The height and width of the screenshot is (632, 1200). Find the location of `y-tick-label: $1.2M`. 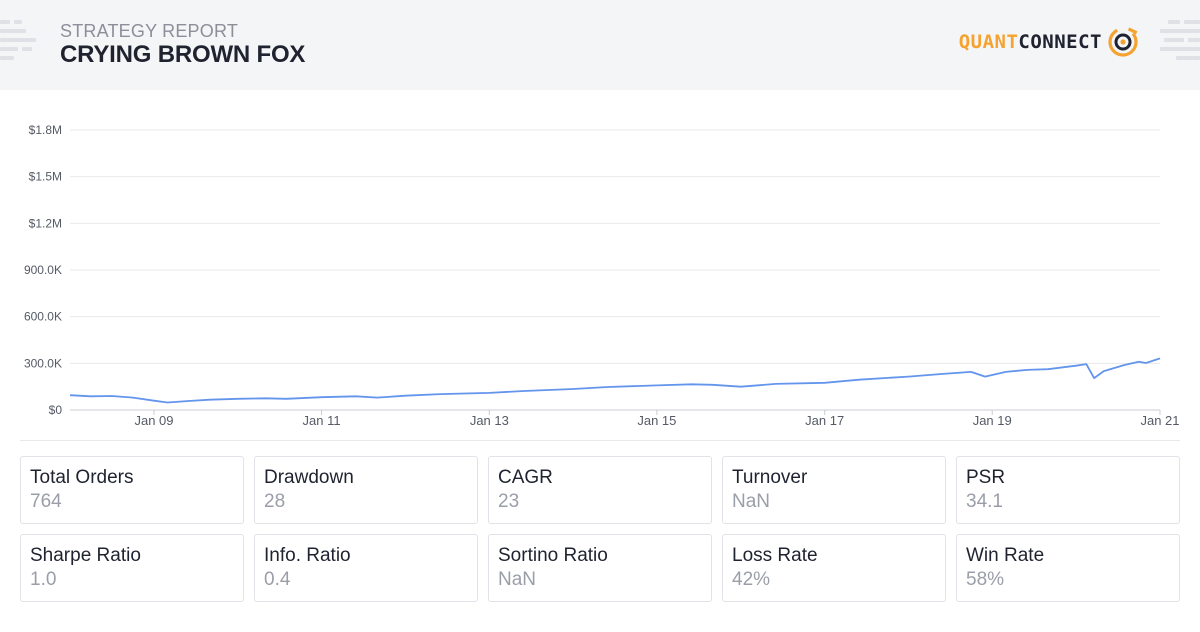

y-tick-label: $1.2M is located at coordinates (45, 223).